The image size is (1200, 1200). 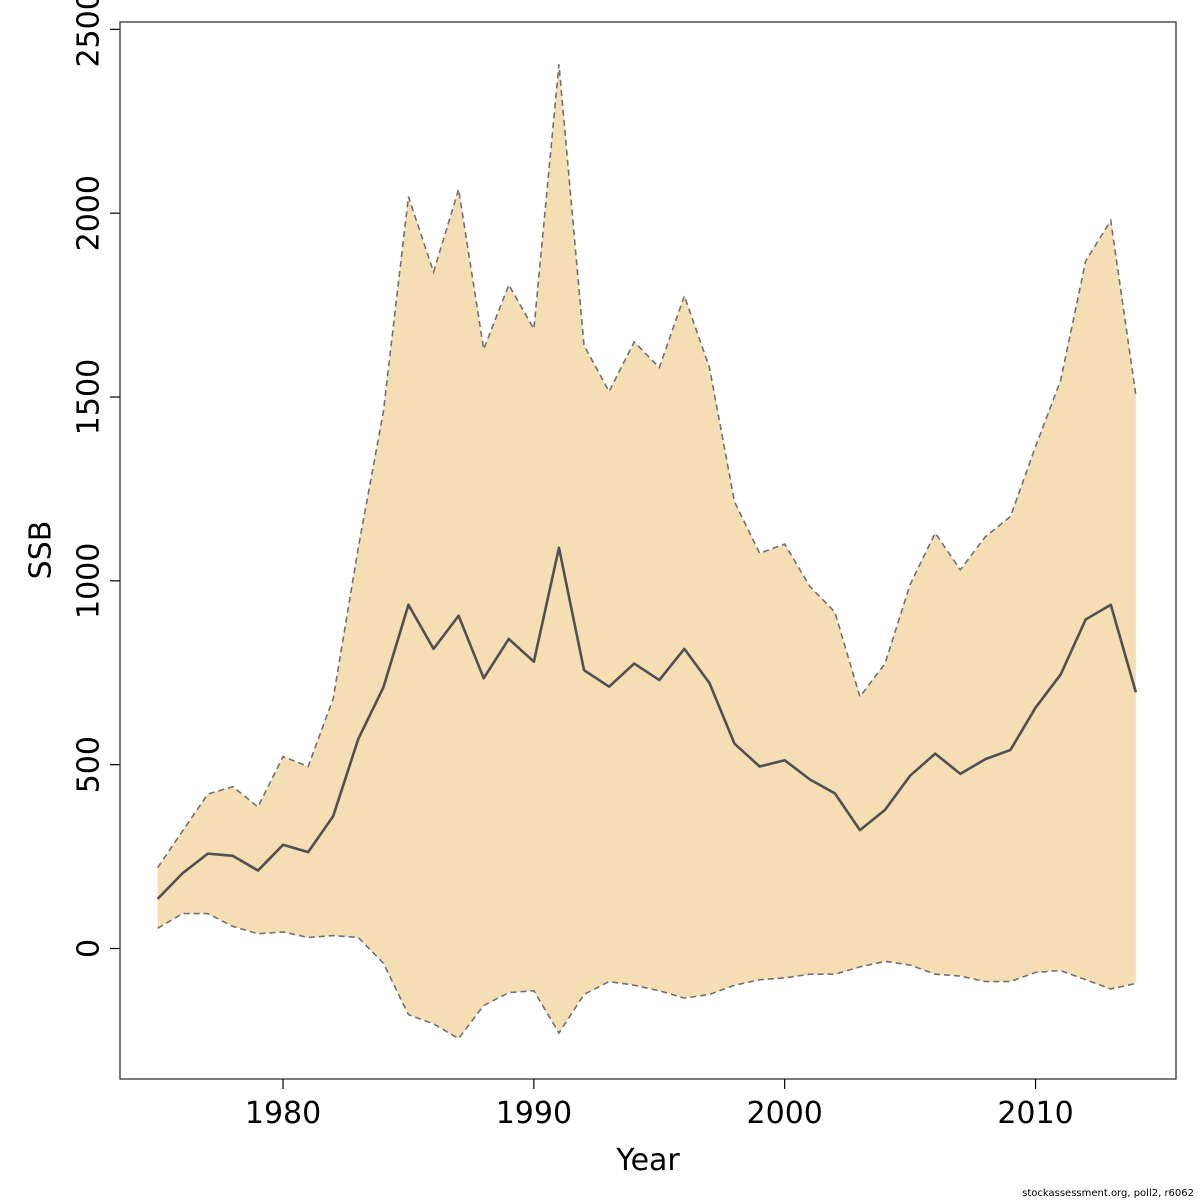 I want to click on y-tick-label: 500, so click(x=89, y=764).